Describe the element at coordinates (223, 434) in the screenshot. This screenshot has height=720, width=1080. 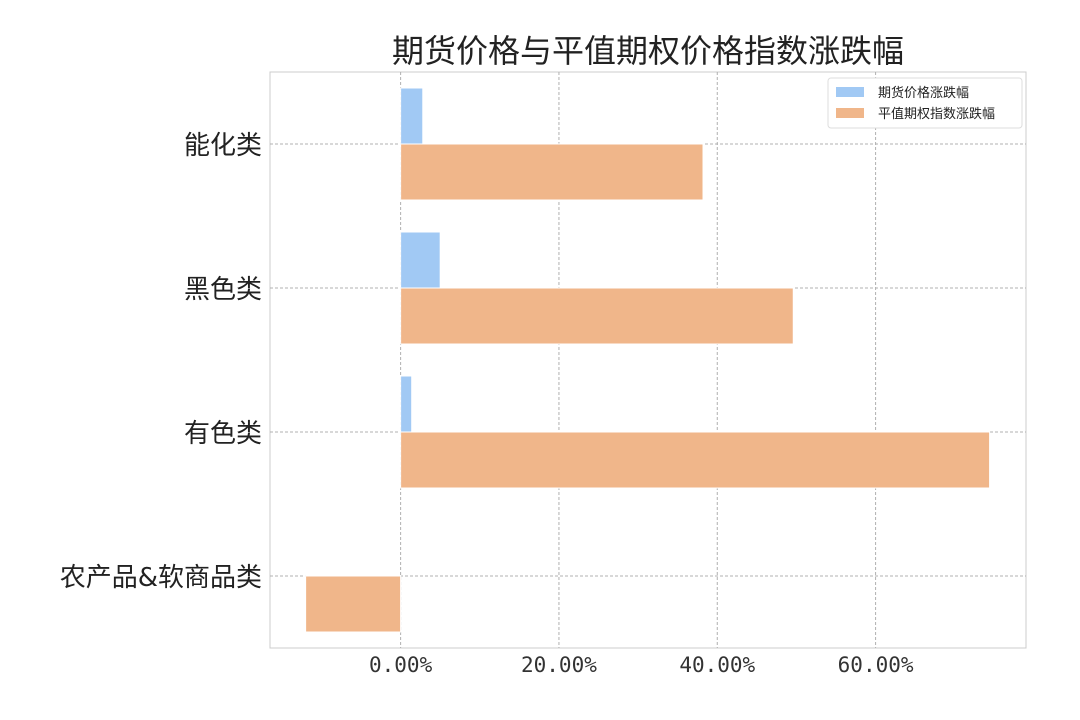
I see `category-label: 有色类` at that location.